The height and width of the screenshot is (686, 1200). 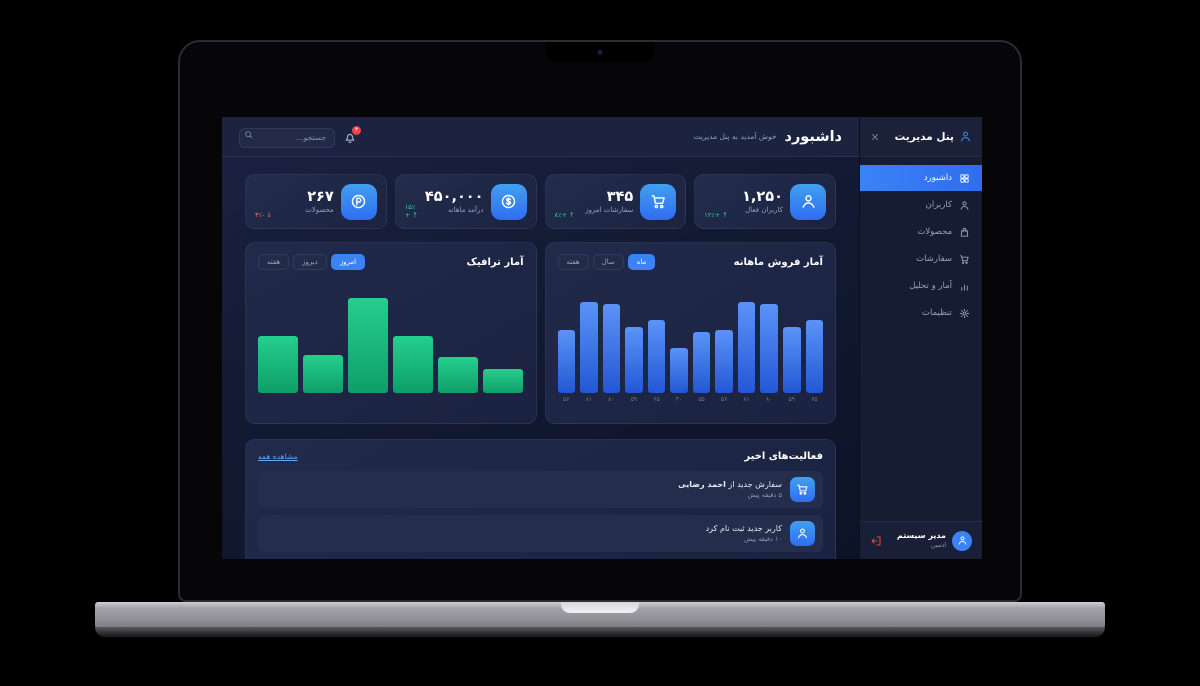 What do you see at coordinates (641, 262) in the screenshot?
I see `chart-tab: ماه` at bounding box center [641, 262].